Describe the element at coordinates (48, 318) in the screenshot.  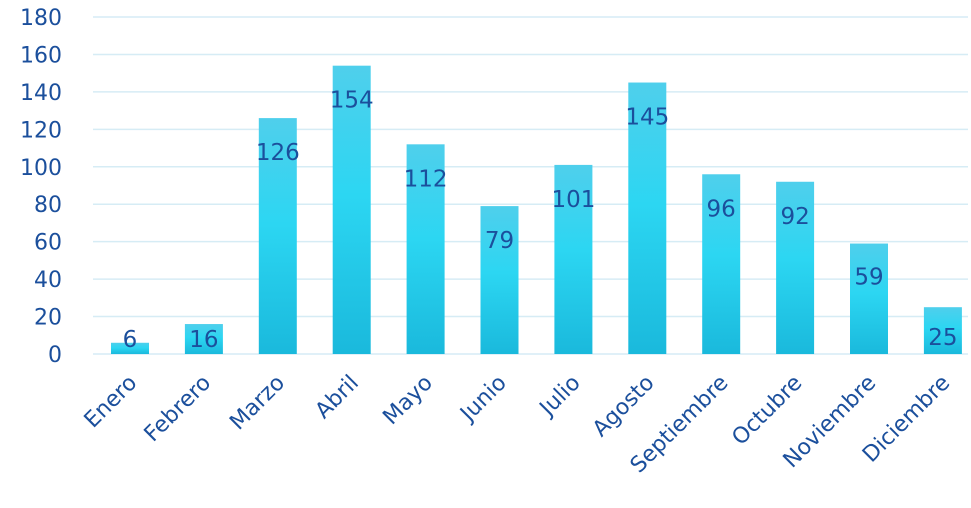
I see `y-tick-label: 20` at that location.